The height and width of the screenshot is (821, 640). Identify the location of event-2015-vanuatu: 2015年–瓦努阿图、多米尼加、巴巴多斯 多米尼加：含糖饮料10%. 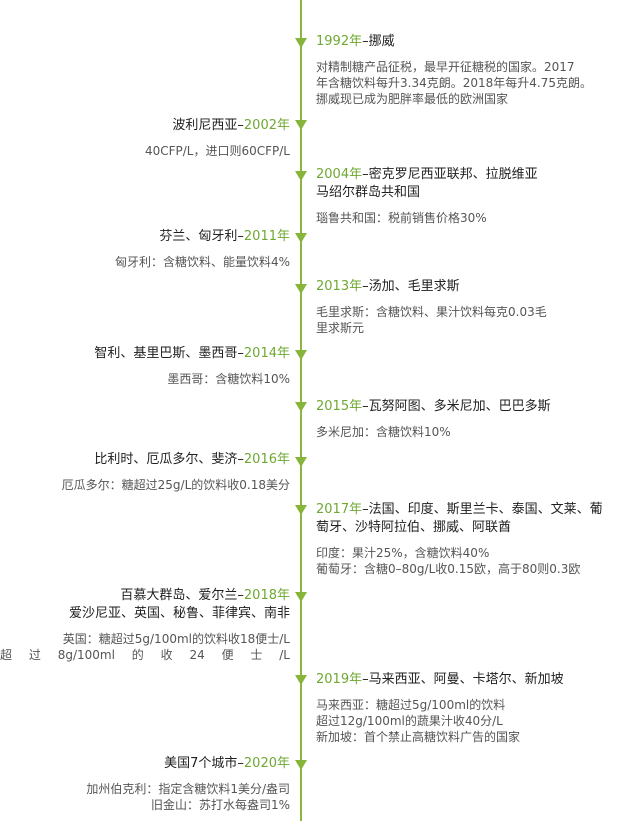
(476, 419).